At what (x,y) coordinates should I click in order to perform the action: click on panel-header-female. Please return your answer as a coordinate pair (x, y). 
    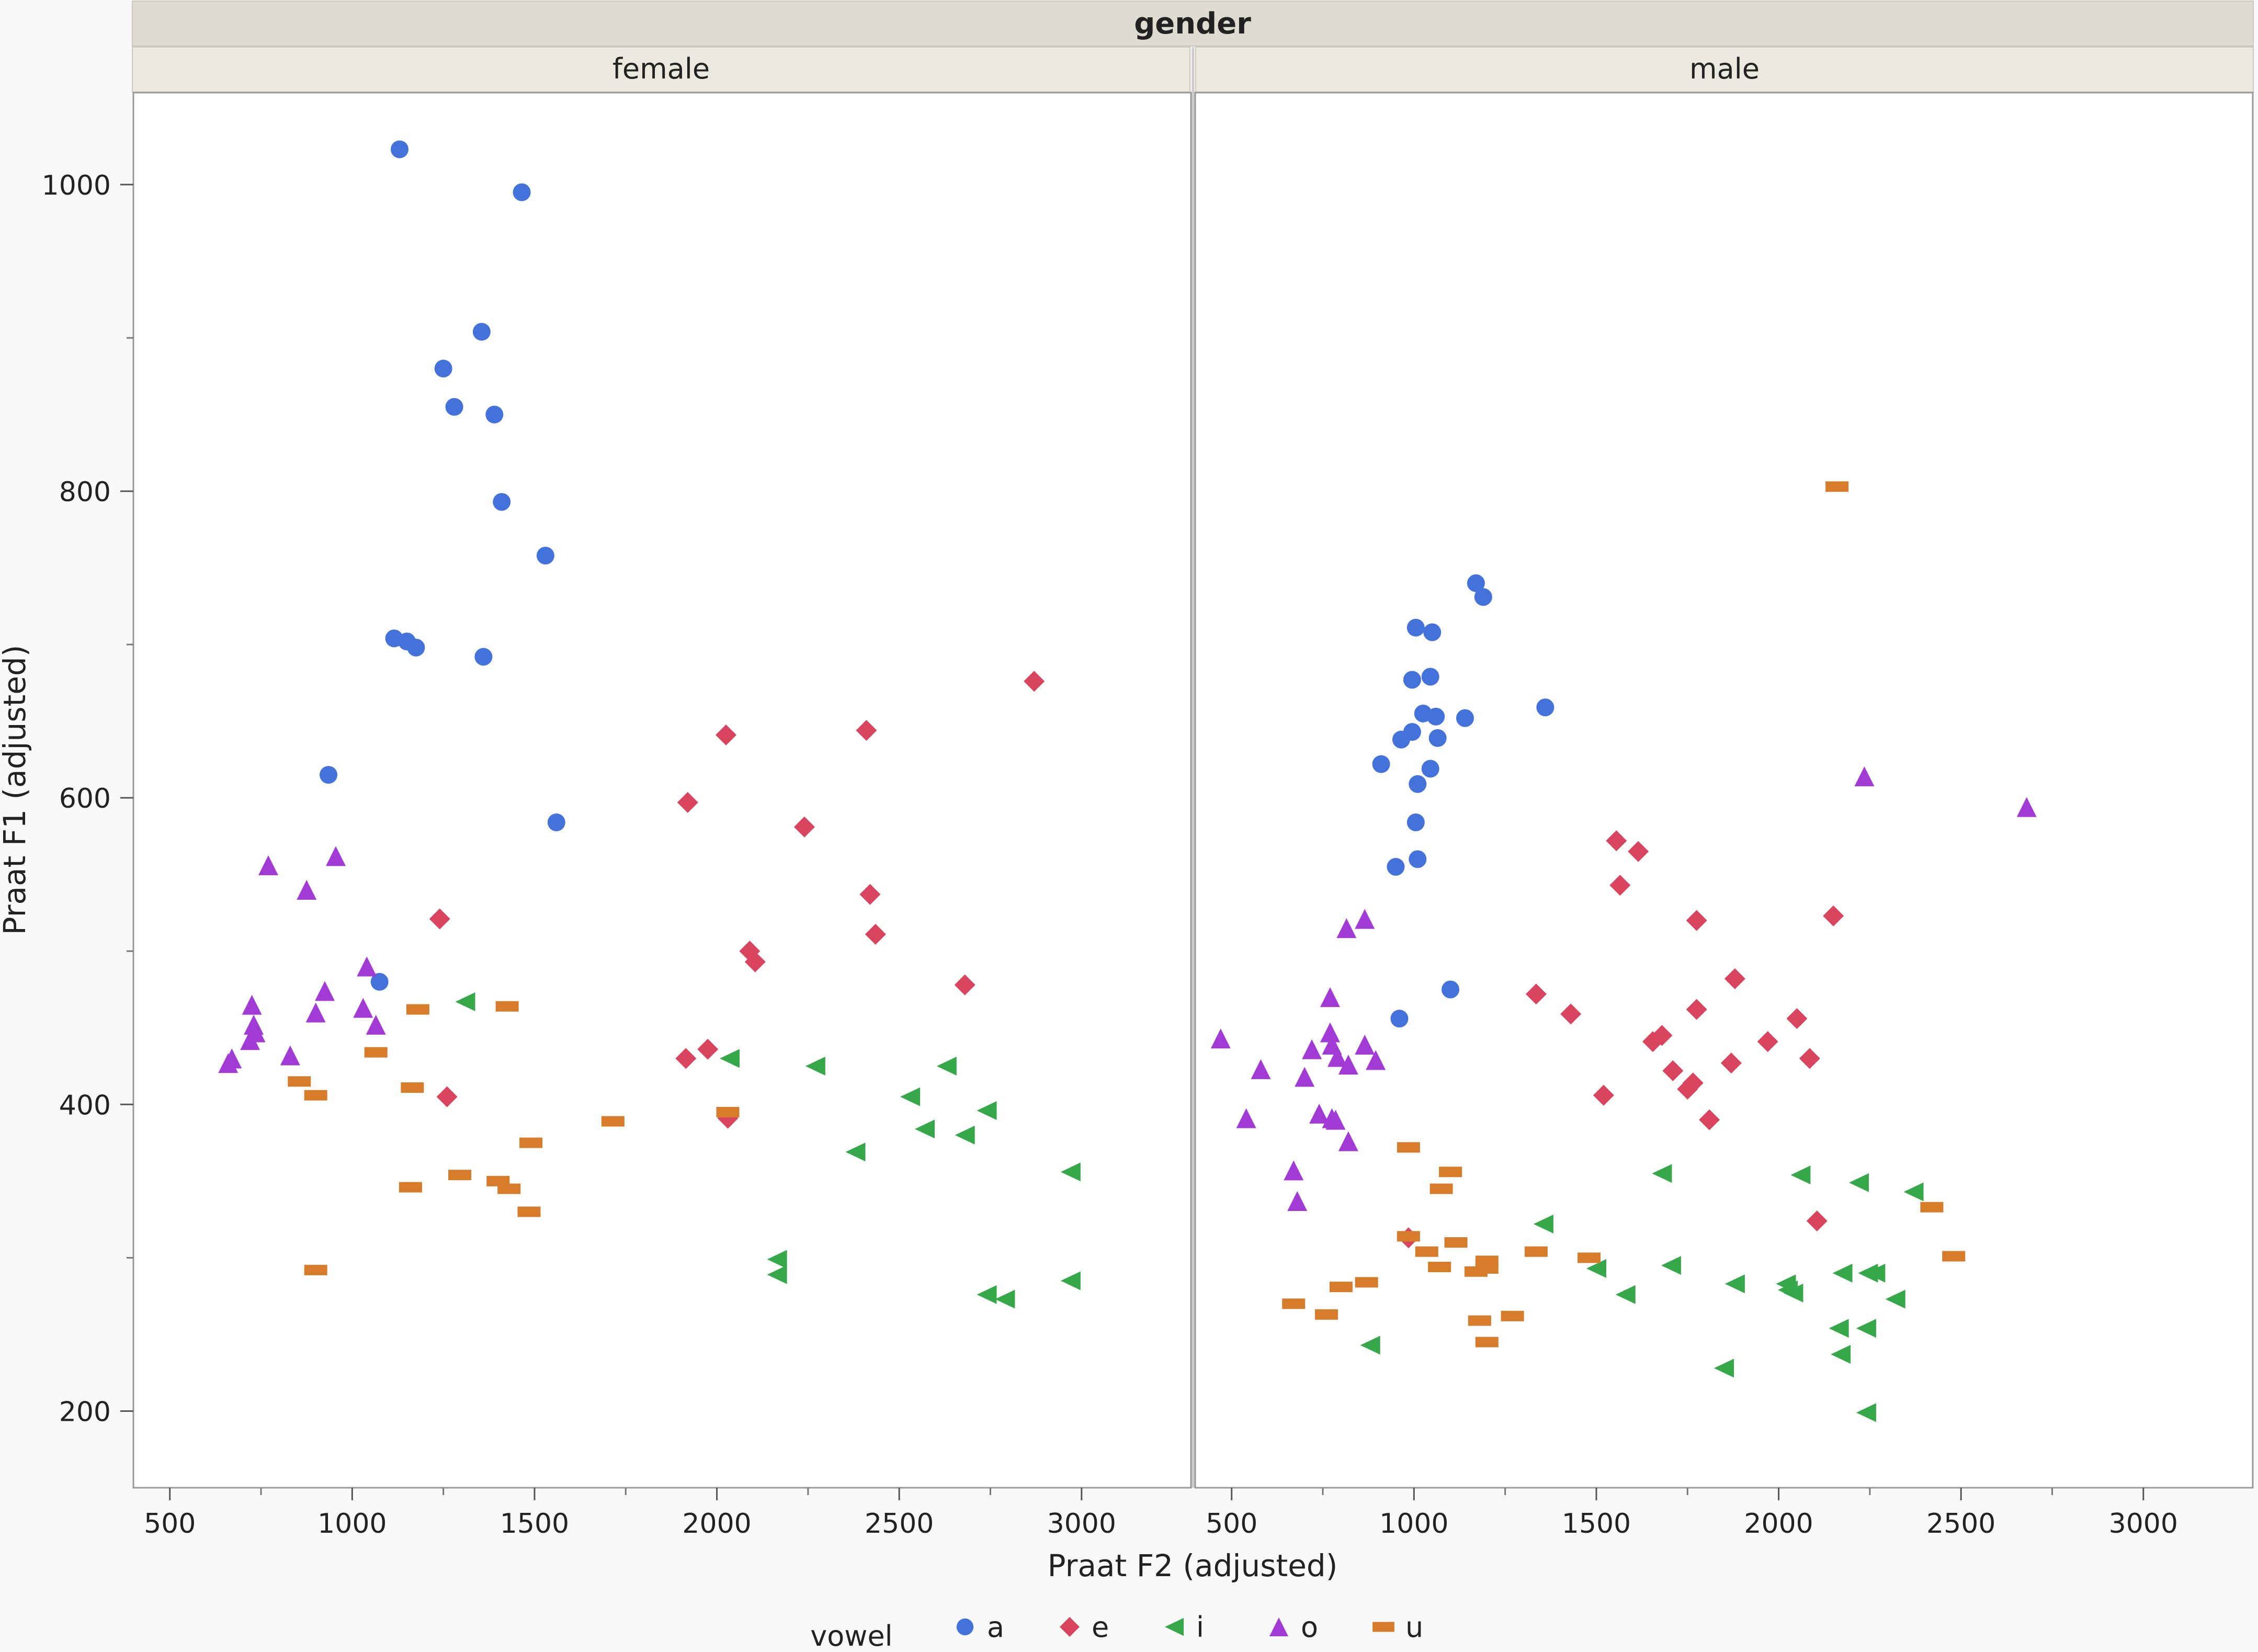
    Looking at the image, I should click on (661, 70).